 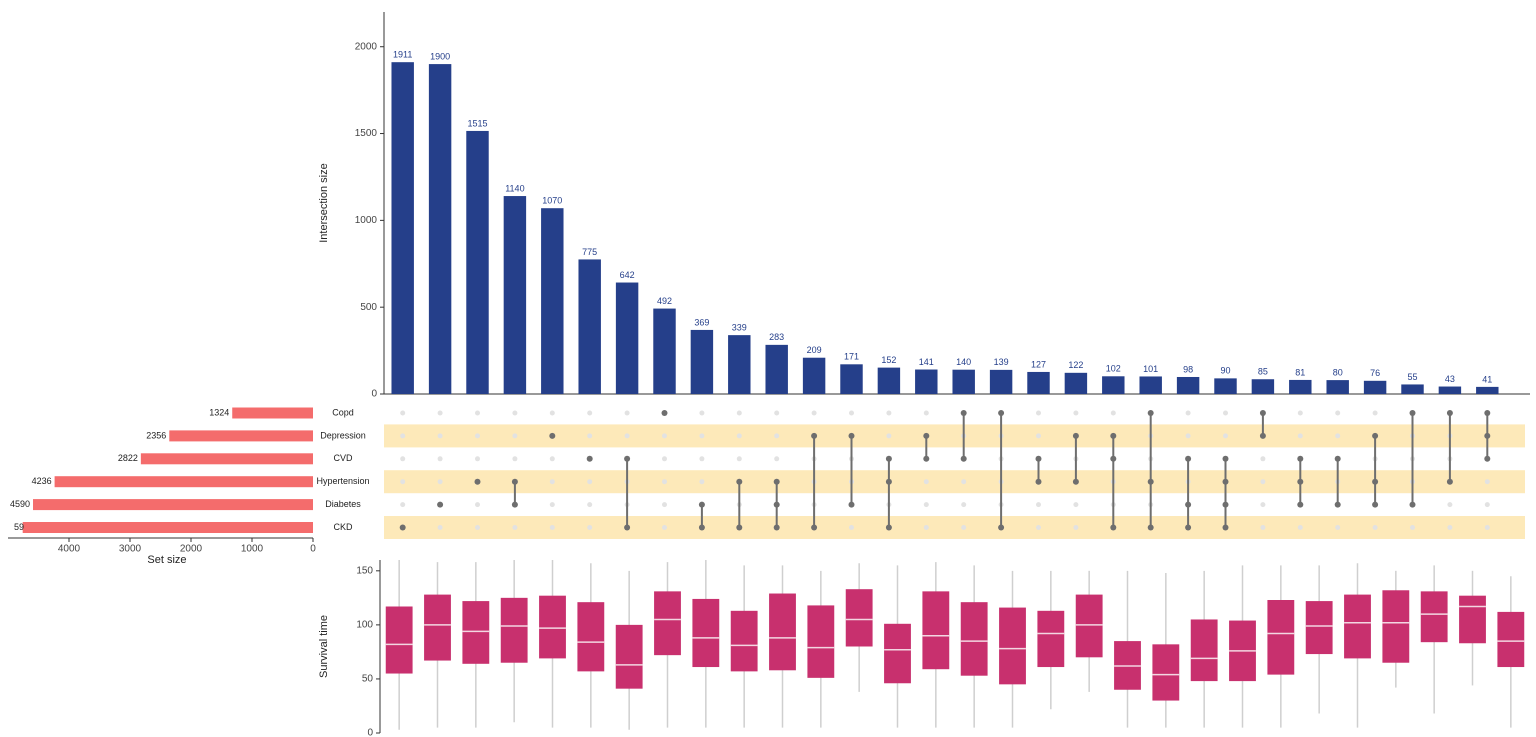 I want to click on set-name: Diabetes, so click(x=343, y=504).